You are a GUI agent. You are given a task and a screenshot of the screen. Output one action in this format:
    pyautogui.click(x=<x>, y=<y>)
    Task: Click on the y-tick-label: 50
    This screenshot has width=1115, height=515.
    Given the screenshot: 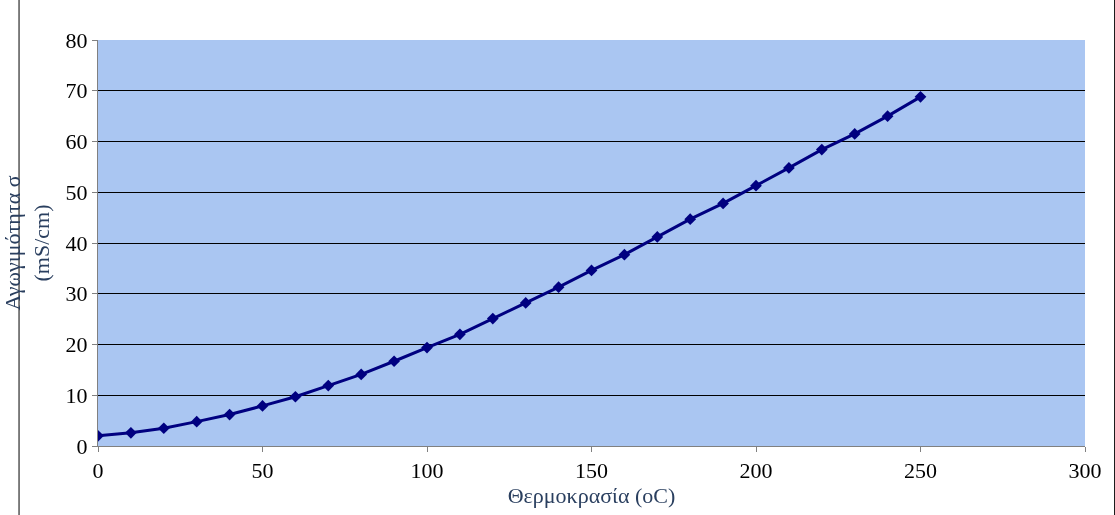 What is the action you would take?
    pyautogui.click(x=76, y=192)
    